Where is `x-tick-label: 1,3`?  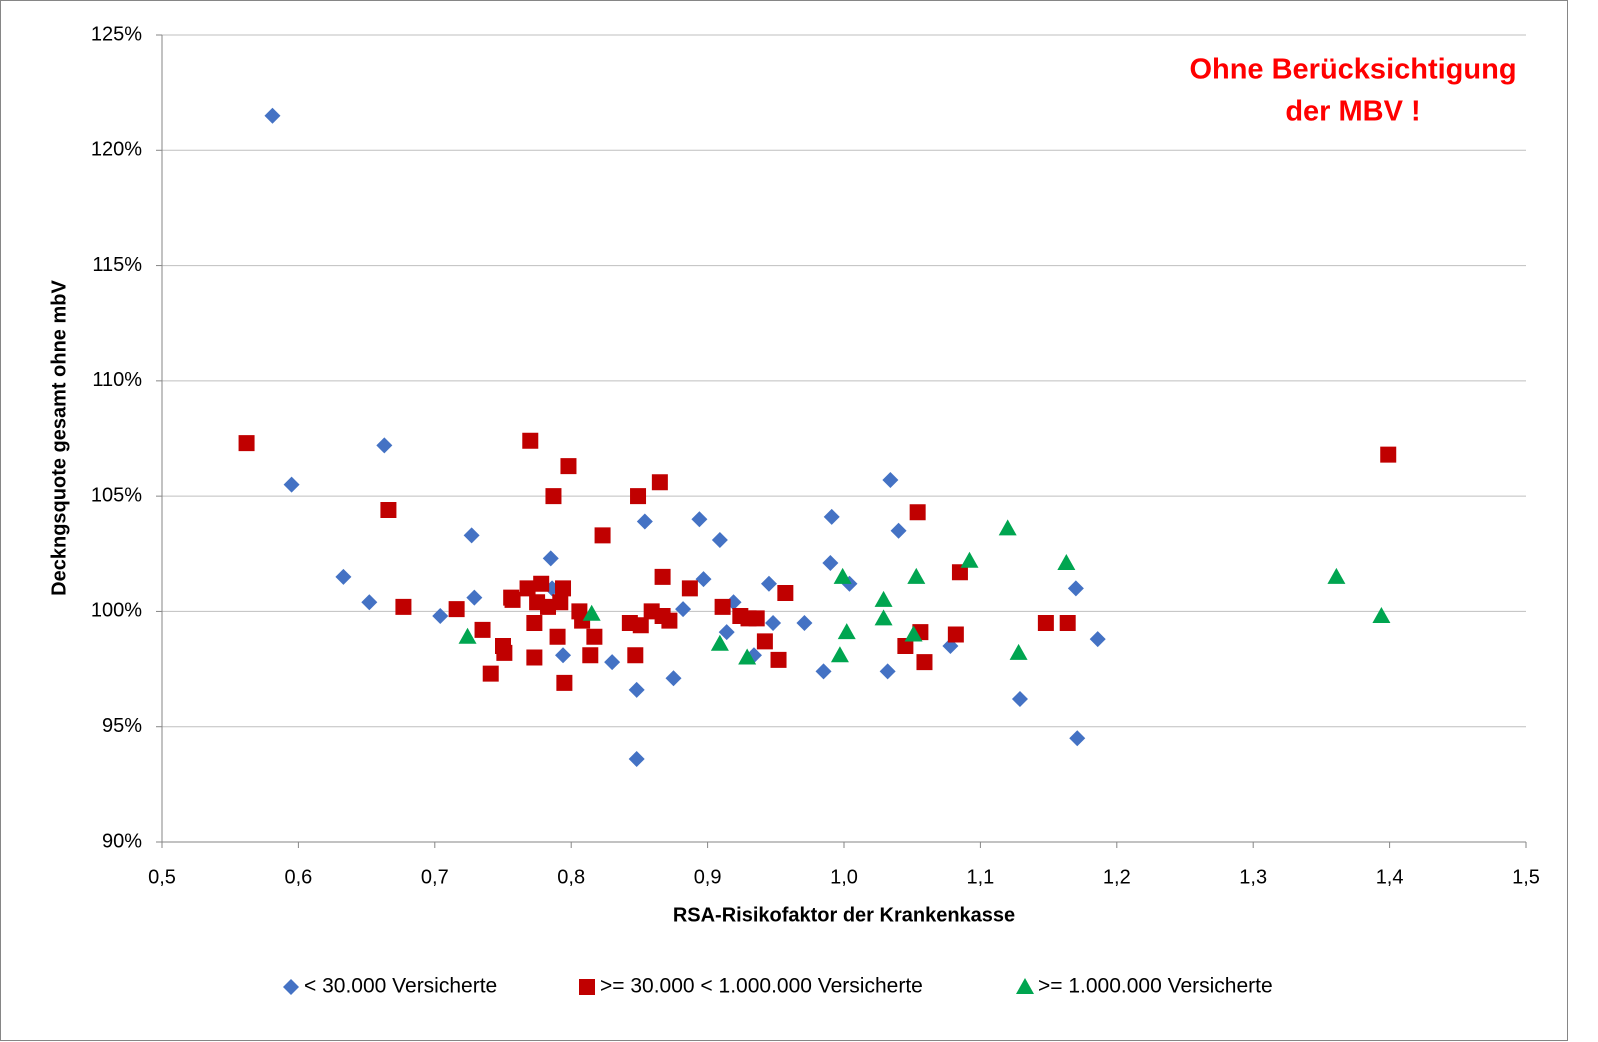
x-tick-label: 1,3 is located at coordinates (1253, 877).